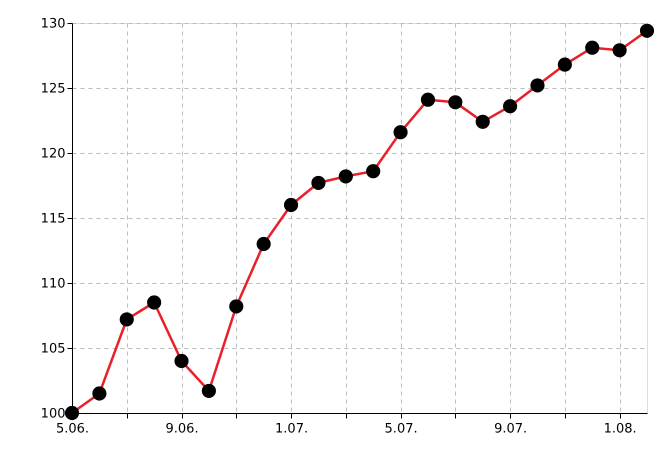 The width and height of the screenshot is (655, 463). Describe the element at coordinates (53, 154) in the screenshot. I see `y-tick-label: 120` at that location.